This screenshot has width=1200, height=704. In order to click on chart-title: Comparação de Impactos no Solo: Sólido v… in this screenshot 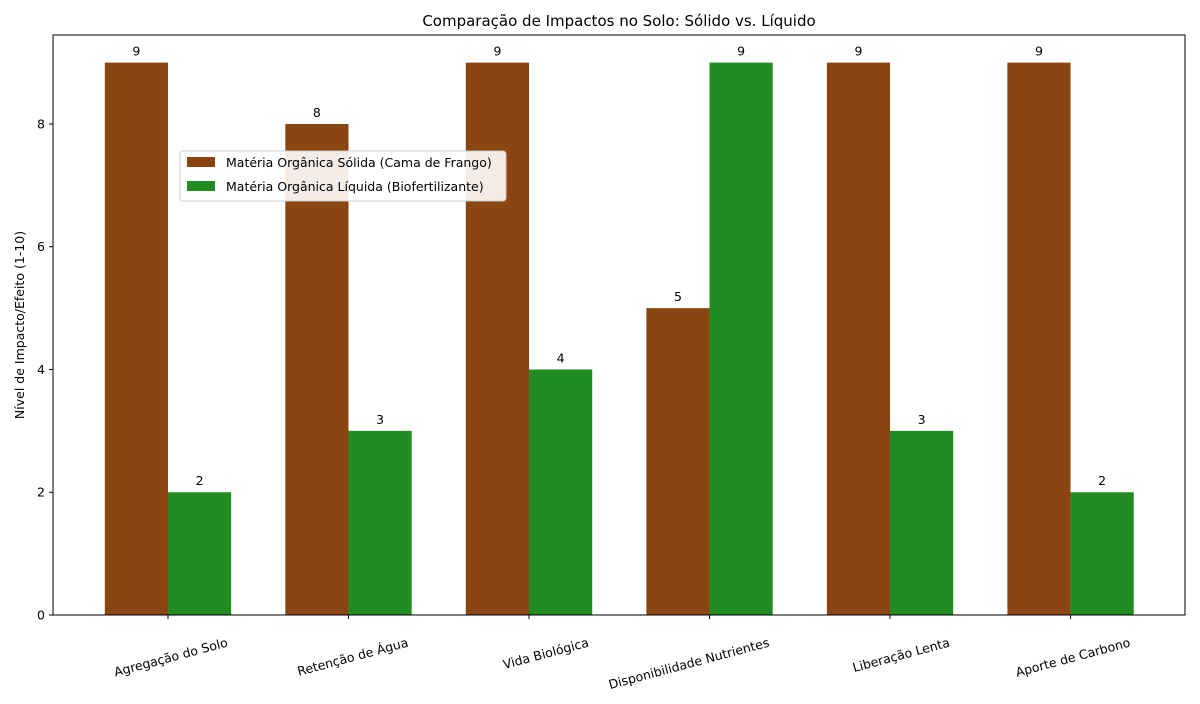, I will do `click(618, 21)`.